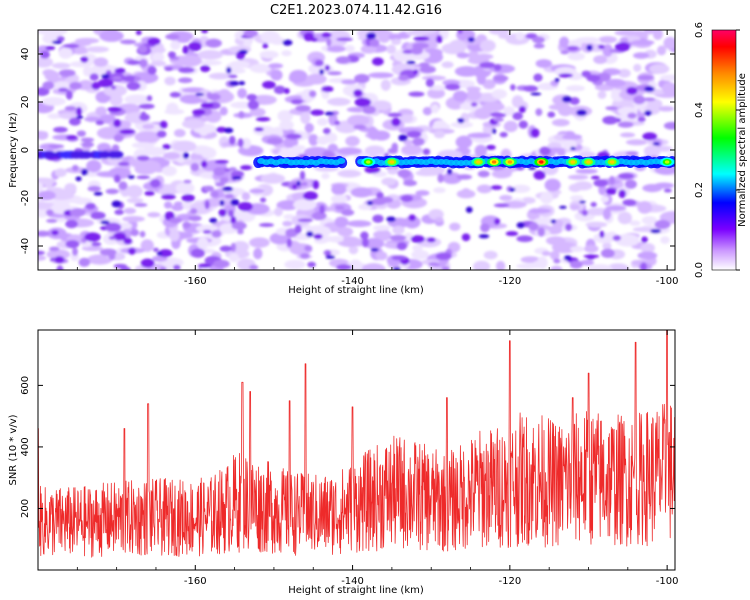 Image resolution: width=750 pixels, height=600 pixels. I want to click on colorbar-gradient, so click(724, 150).